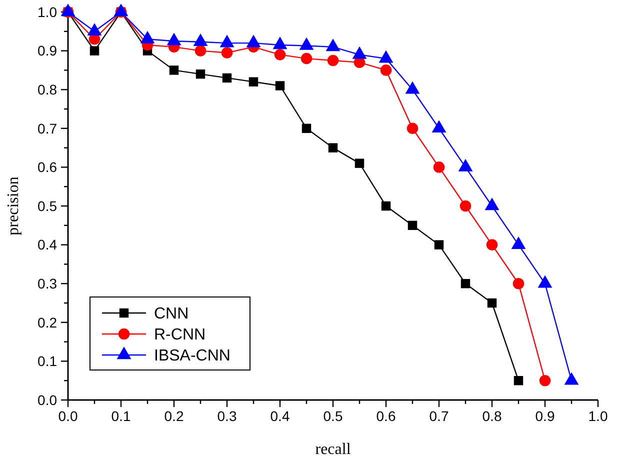  Describe the element at coordinates (333, 416) in the screenshot. I see `x-tick-label: 0.5` at that location.